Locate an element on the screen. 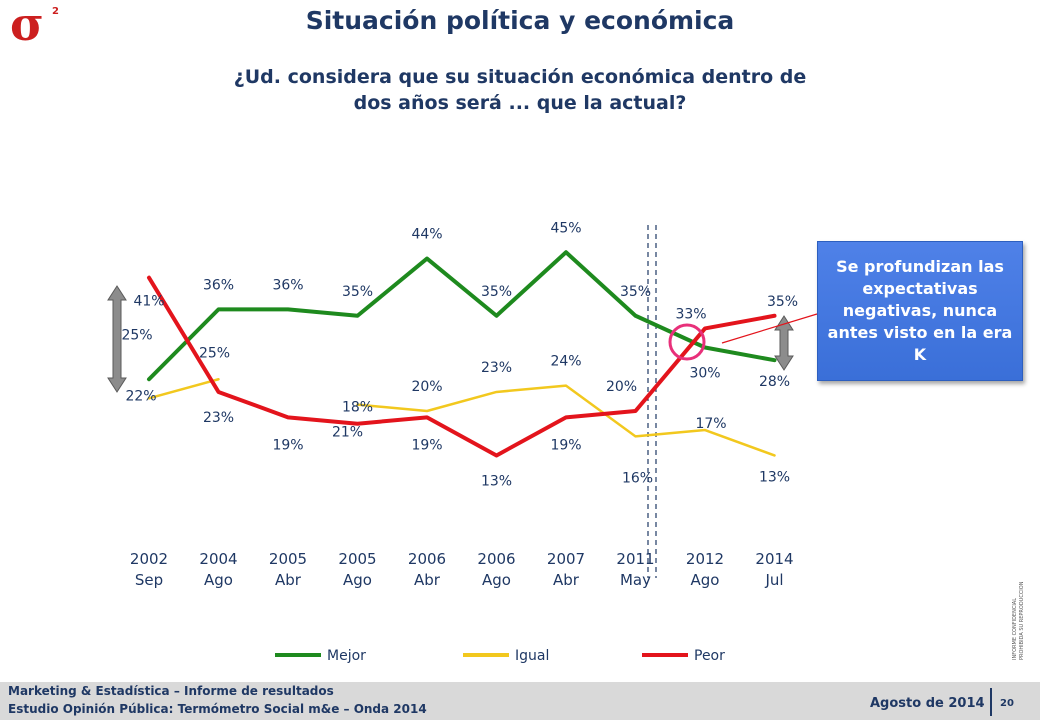 This screenshot has height=720, width=1040. logo-symbol: σ is located at coordinates (27, 24).